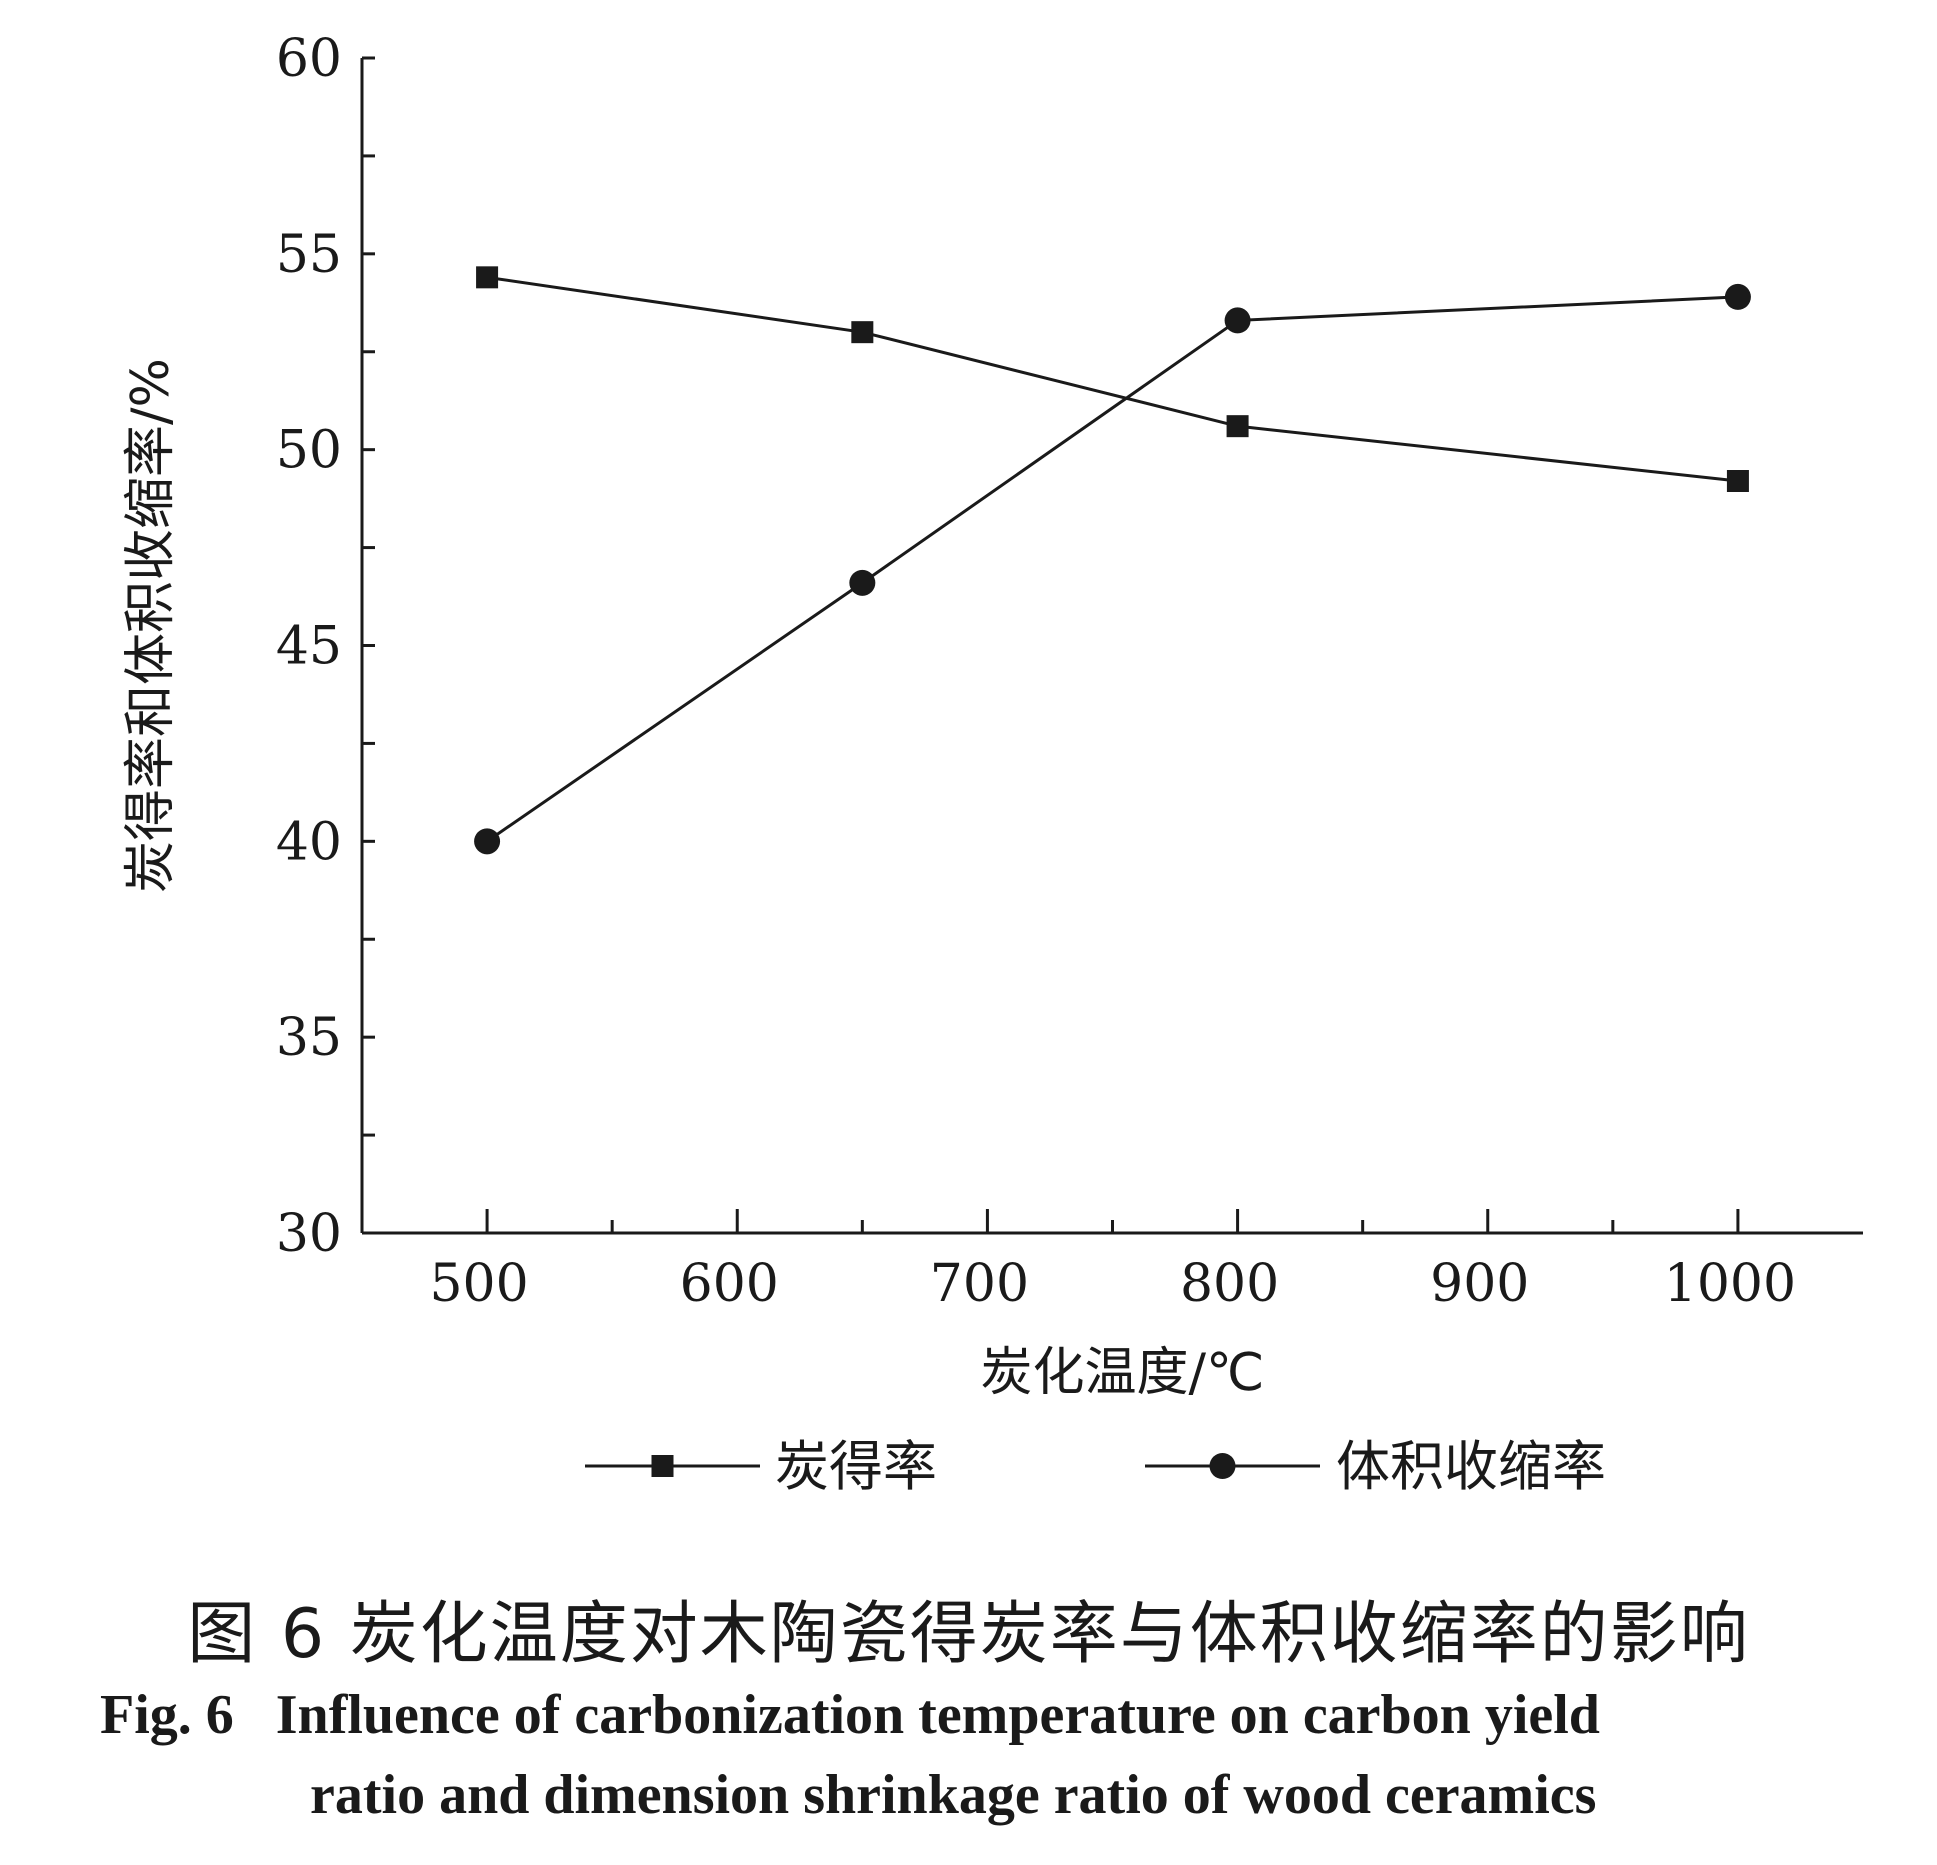 This screenshot has height=1865, width=1937. Describe the element at coordinates (309, 1234) in the screenshot. I see `y-tick-label: 30` at that location.